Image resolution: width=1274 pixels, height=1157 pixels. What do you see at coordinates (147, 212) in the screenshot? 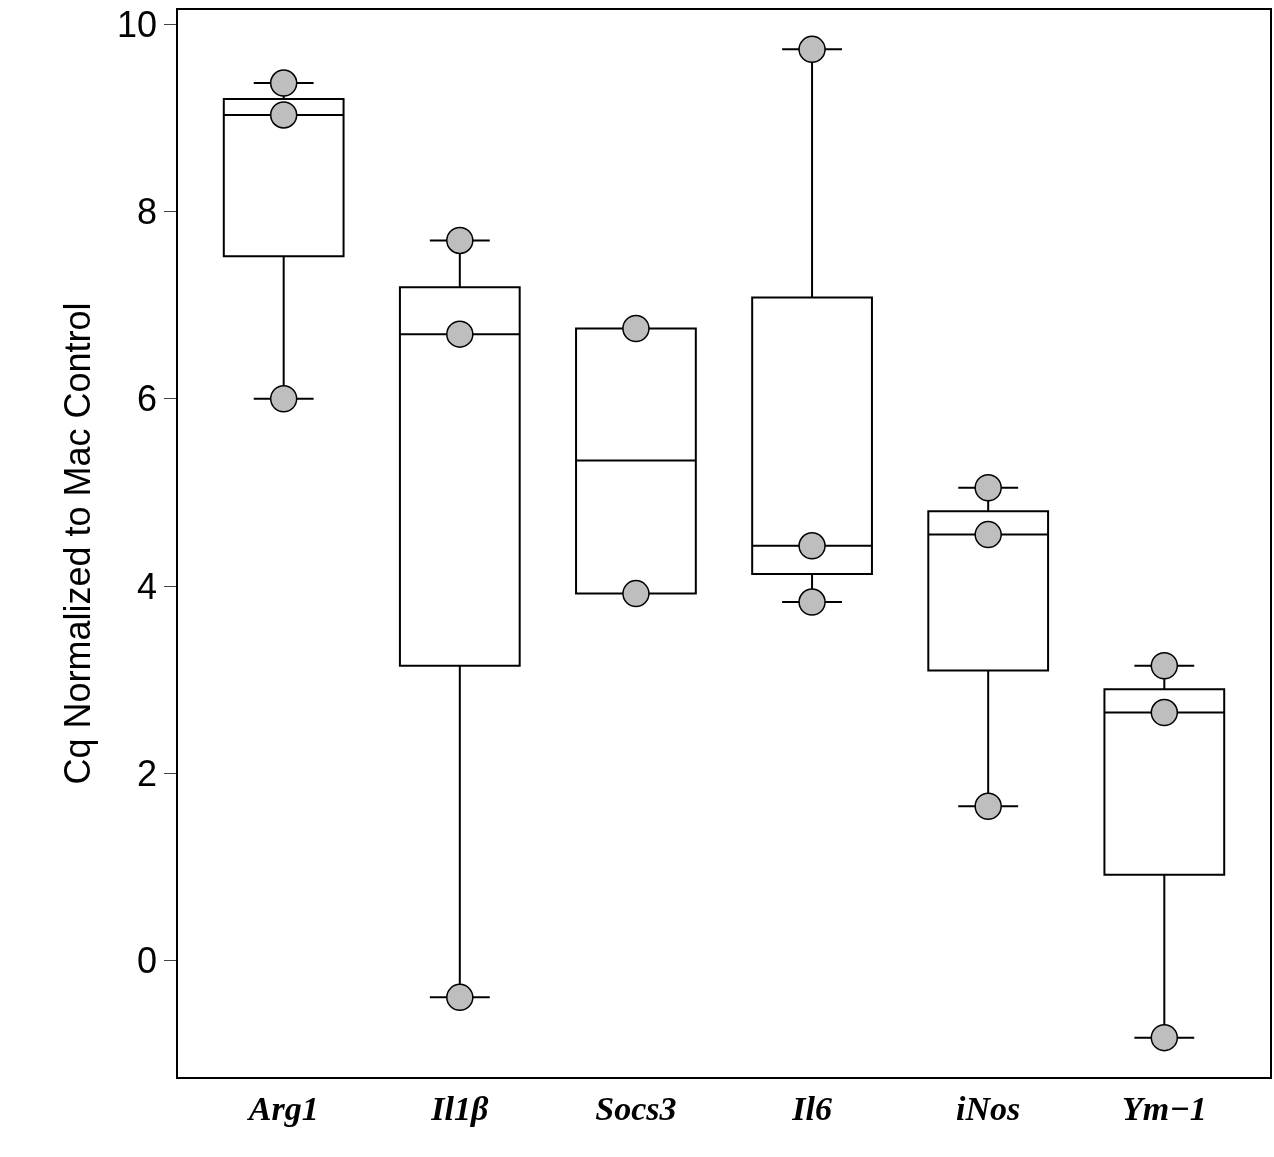
I see `y-tick-label: 8` at bounding box center [147, 212].